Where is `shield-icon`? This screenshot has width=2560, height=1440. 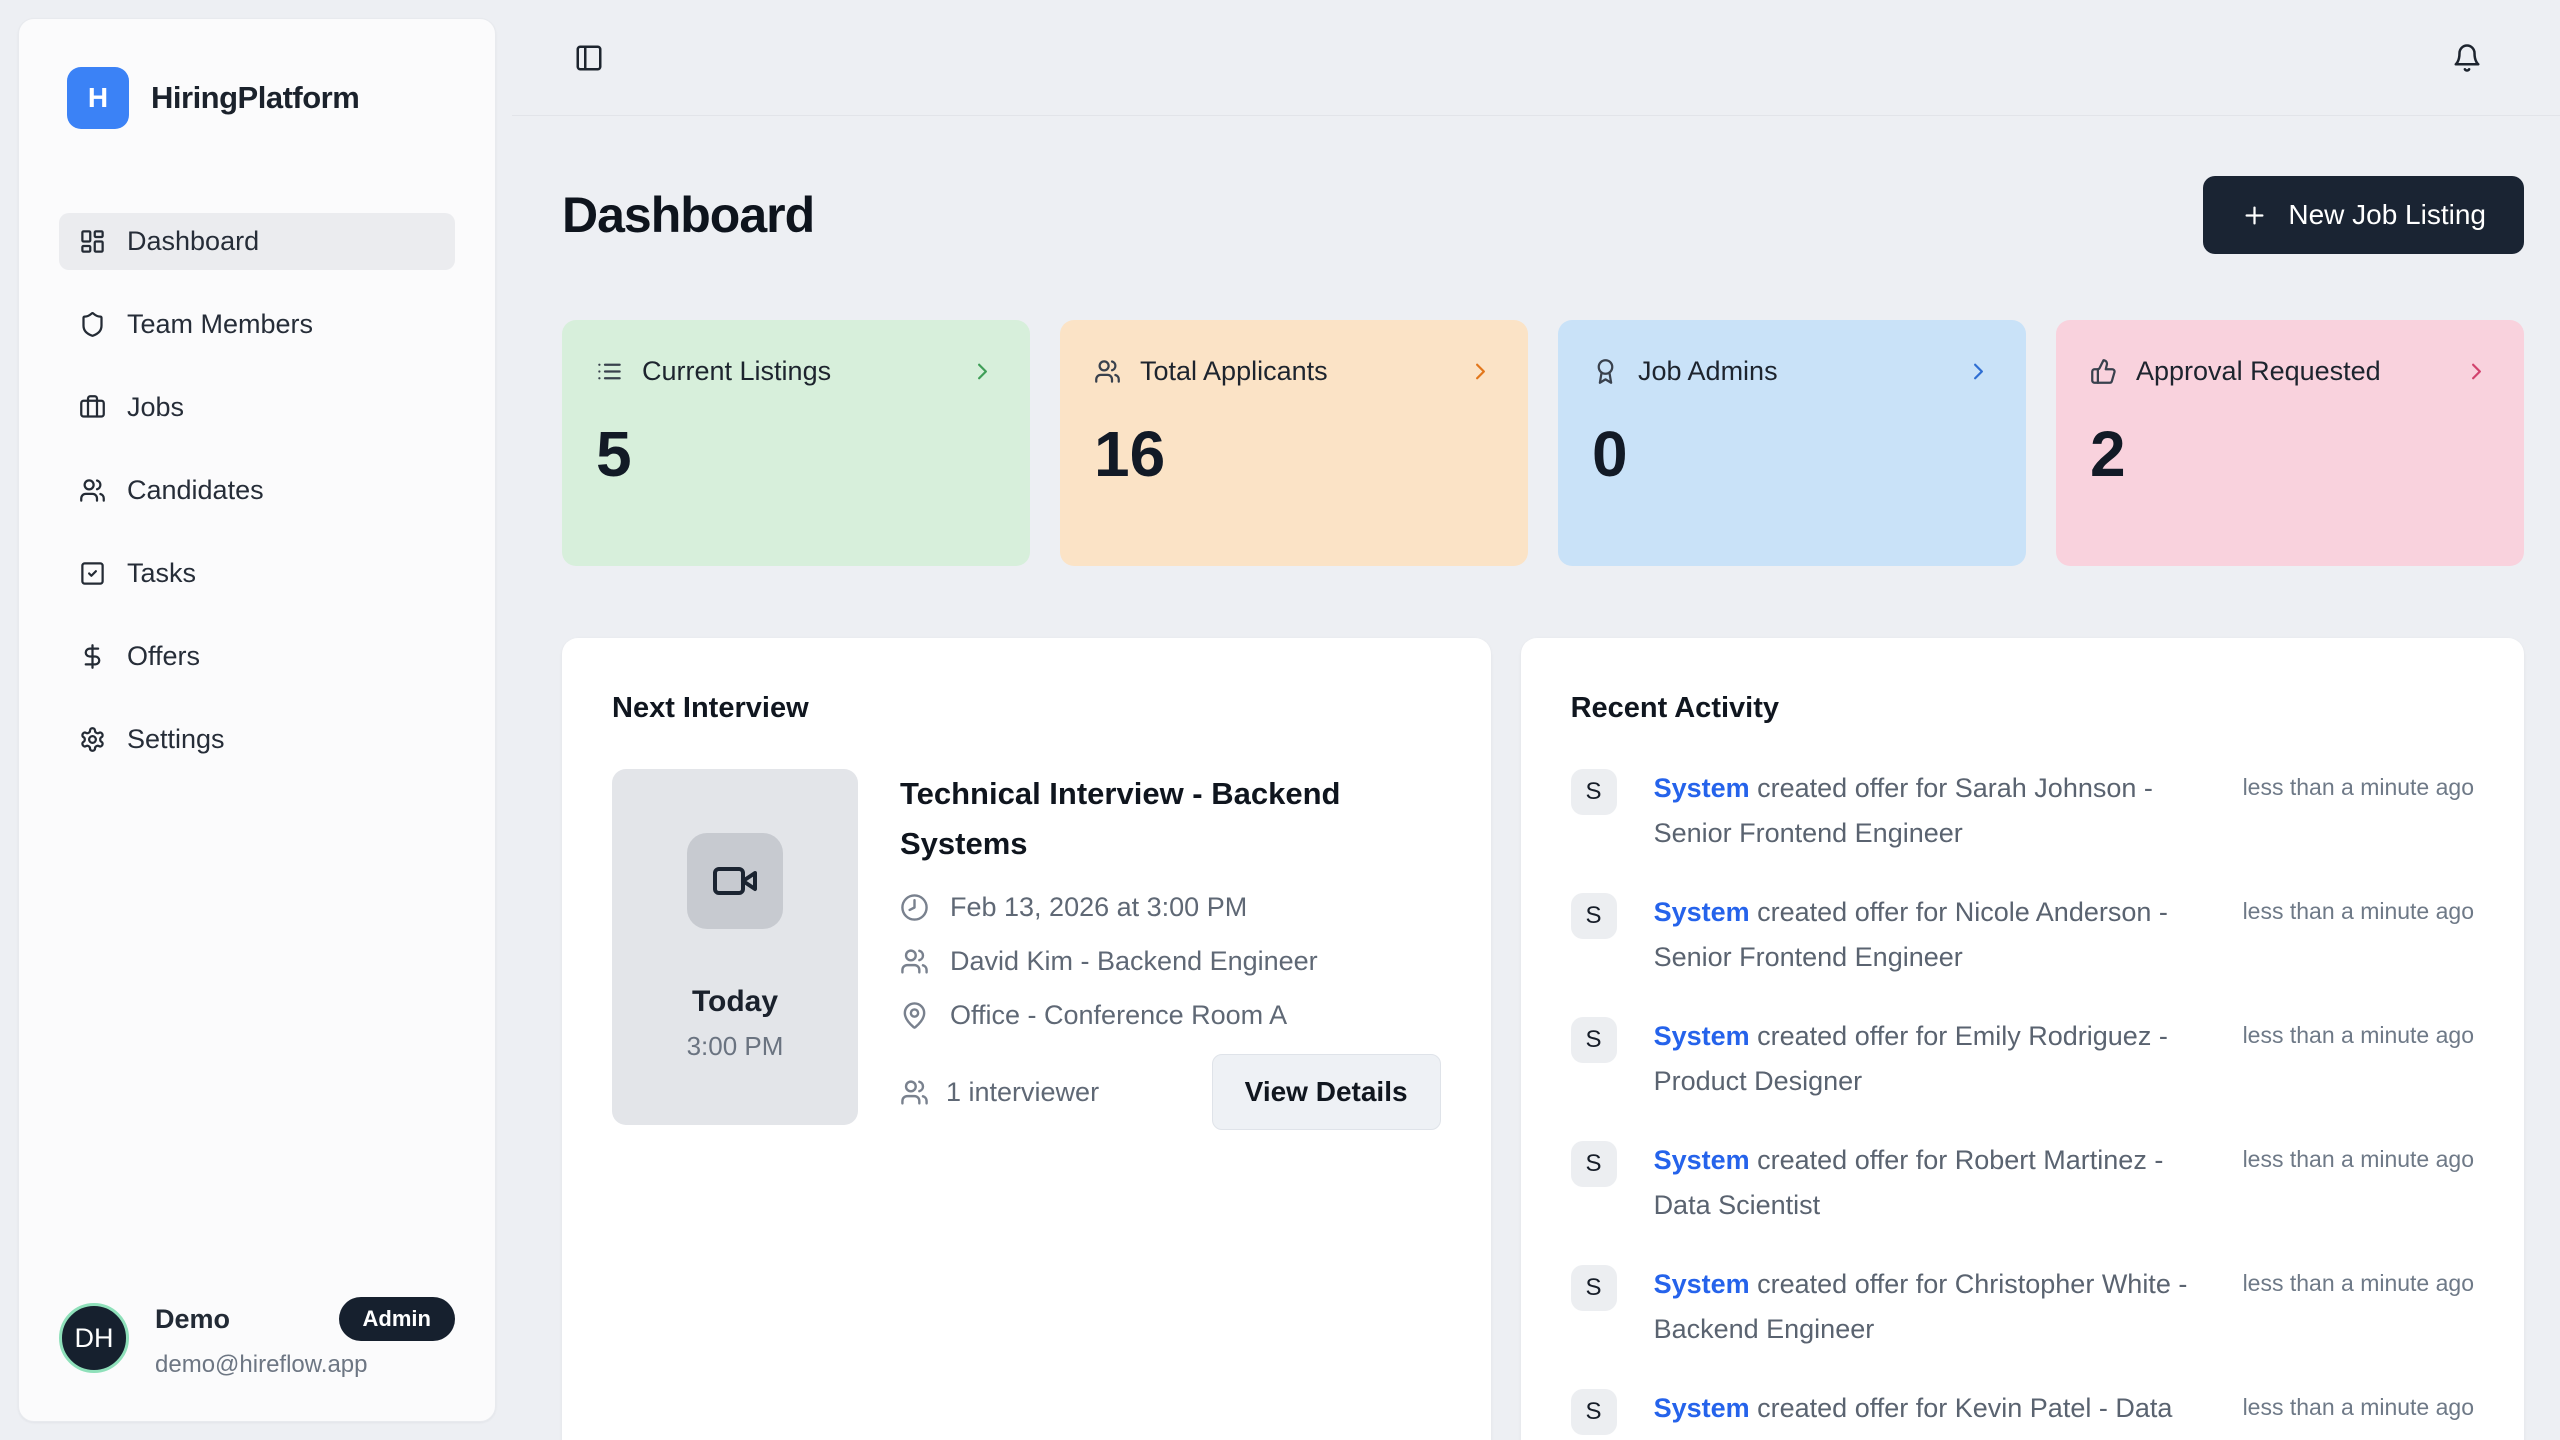
shield-icon is located at coordinates (92, 324).